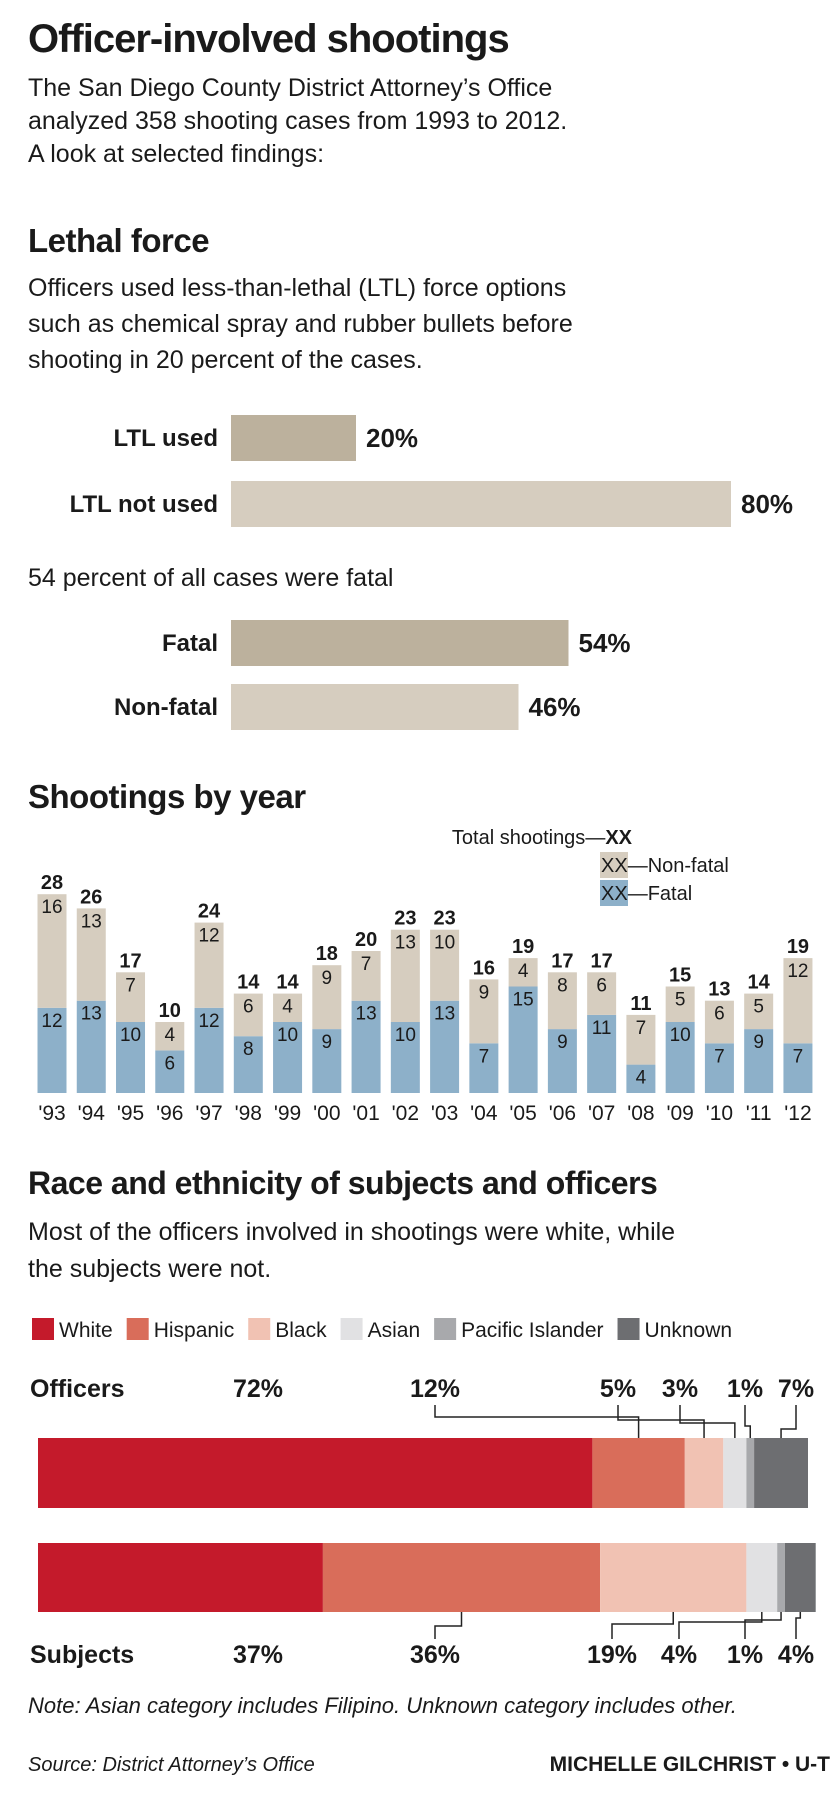  I want to click on legend-label: White, so click(86, 1330).